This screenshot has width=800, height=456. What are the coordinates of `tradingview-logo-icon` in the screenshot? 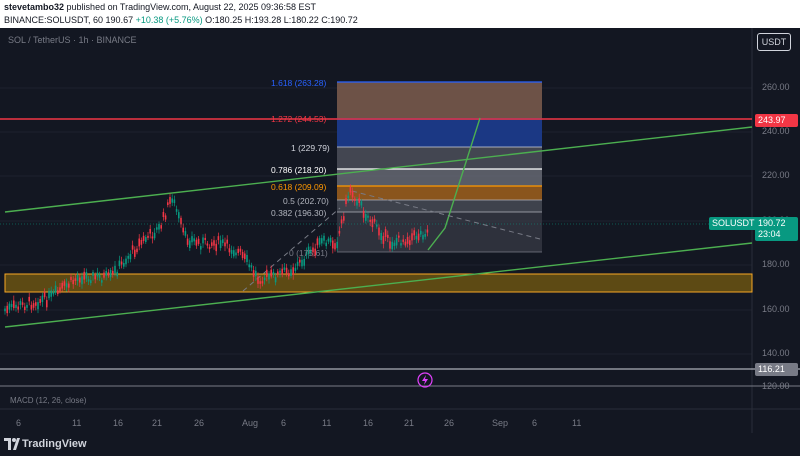 It's located at (12, 444).